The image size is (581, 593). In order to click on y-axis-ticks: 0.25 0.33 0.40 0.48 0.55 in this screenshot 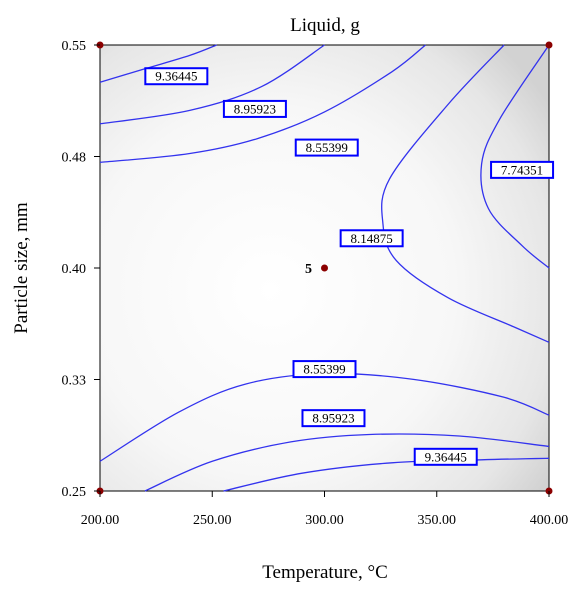, I will do `click(81, 269)`.